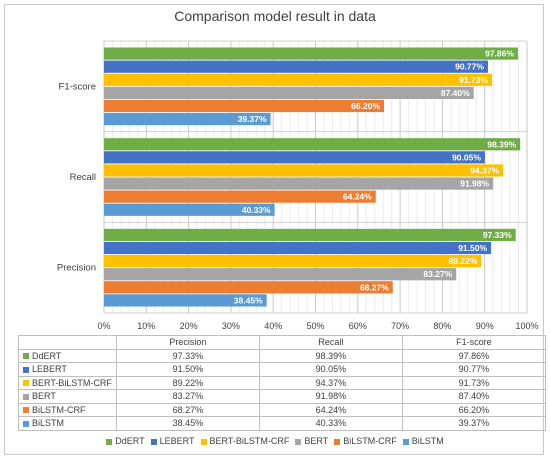 This screenshot has height=461, width=550. Describe the element at coordinates (330, 396) in the screenshot. I see `table-cell: 91.98%` at that location.